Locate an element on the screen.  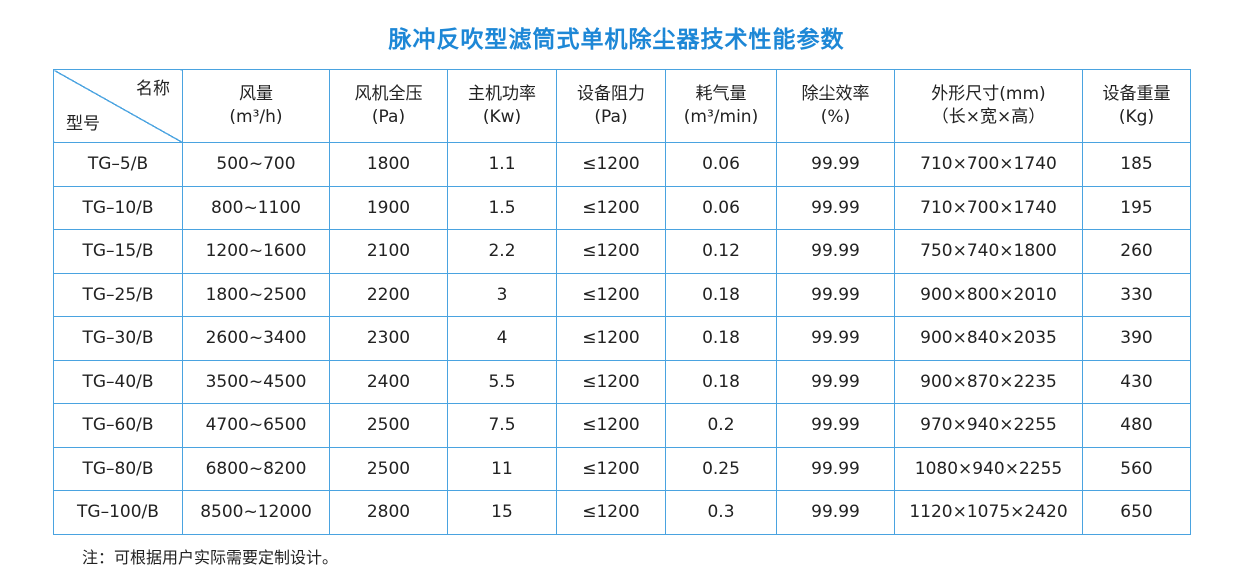
header-airflow: 风量 (m³/h) is located at coordinates (256, 106).